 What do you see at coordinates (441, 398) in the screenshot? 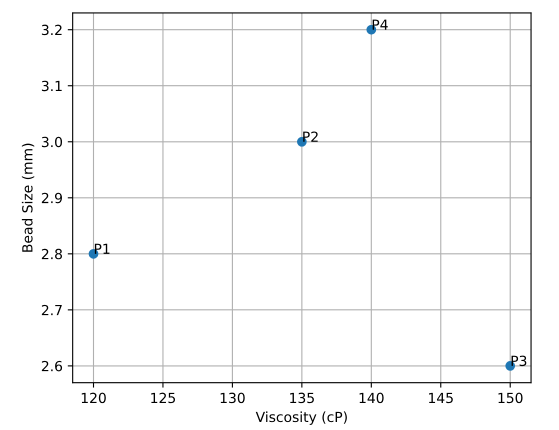
I see `x-tick-label: 145` at bounding box center [441, 398].